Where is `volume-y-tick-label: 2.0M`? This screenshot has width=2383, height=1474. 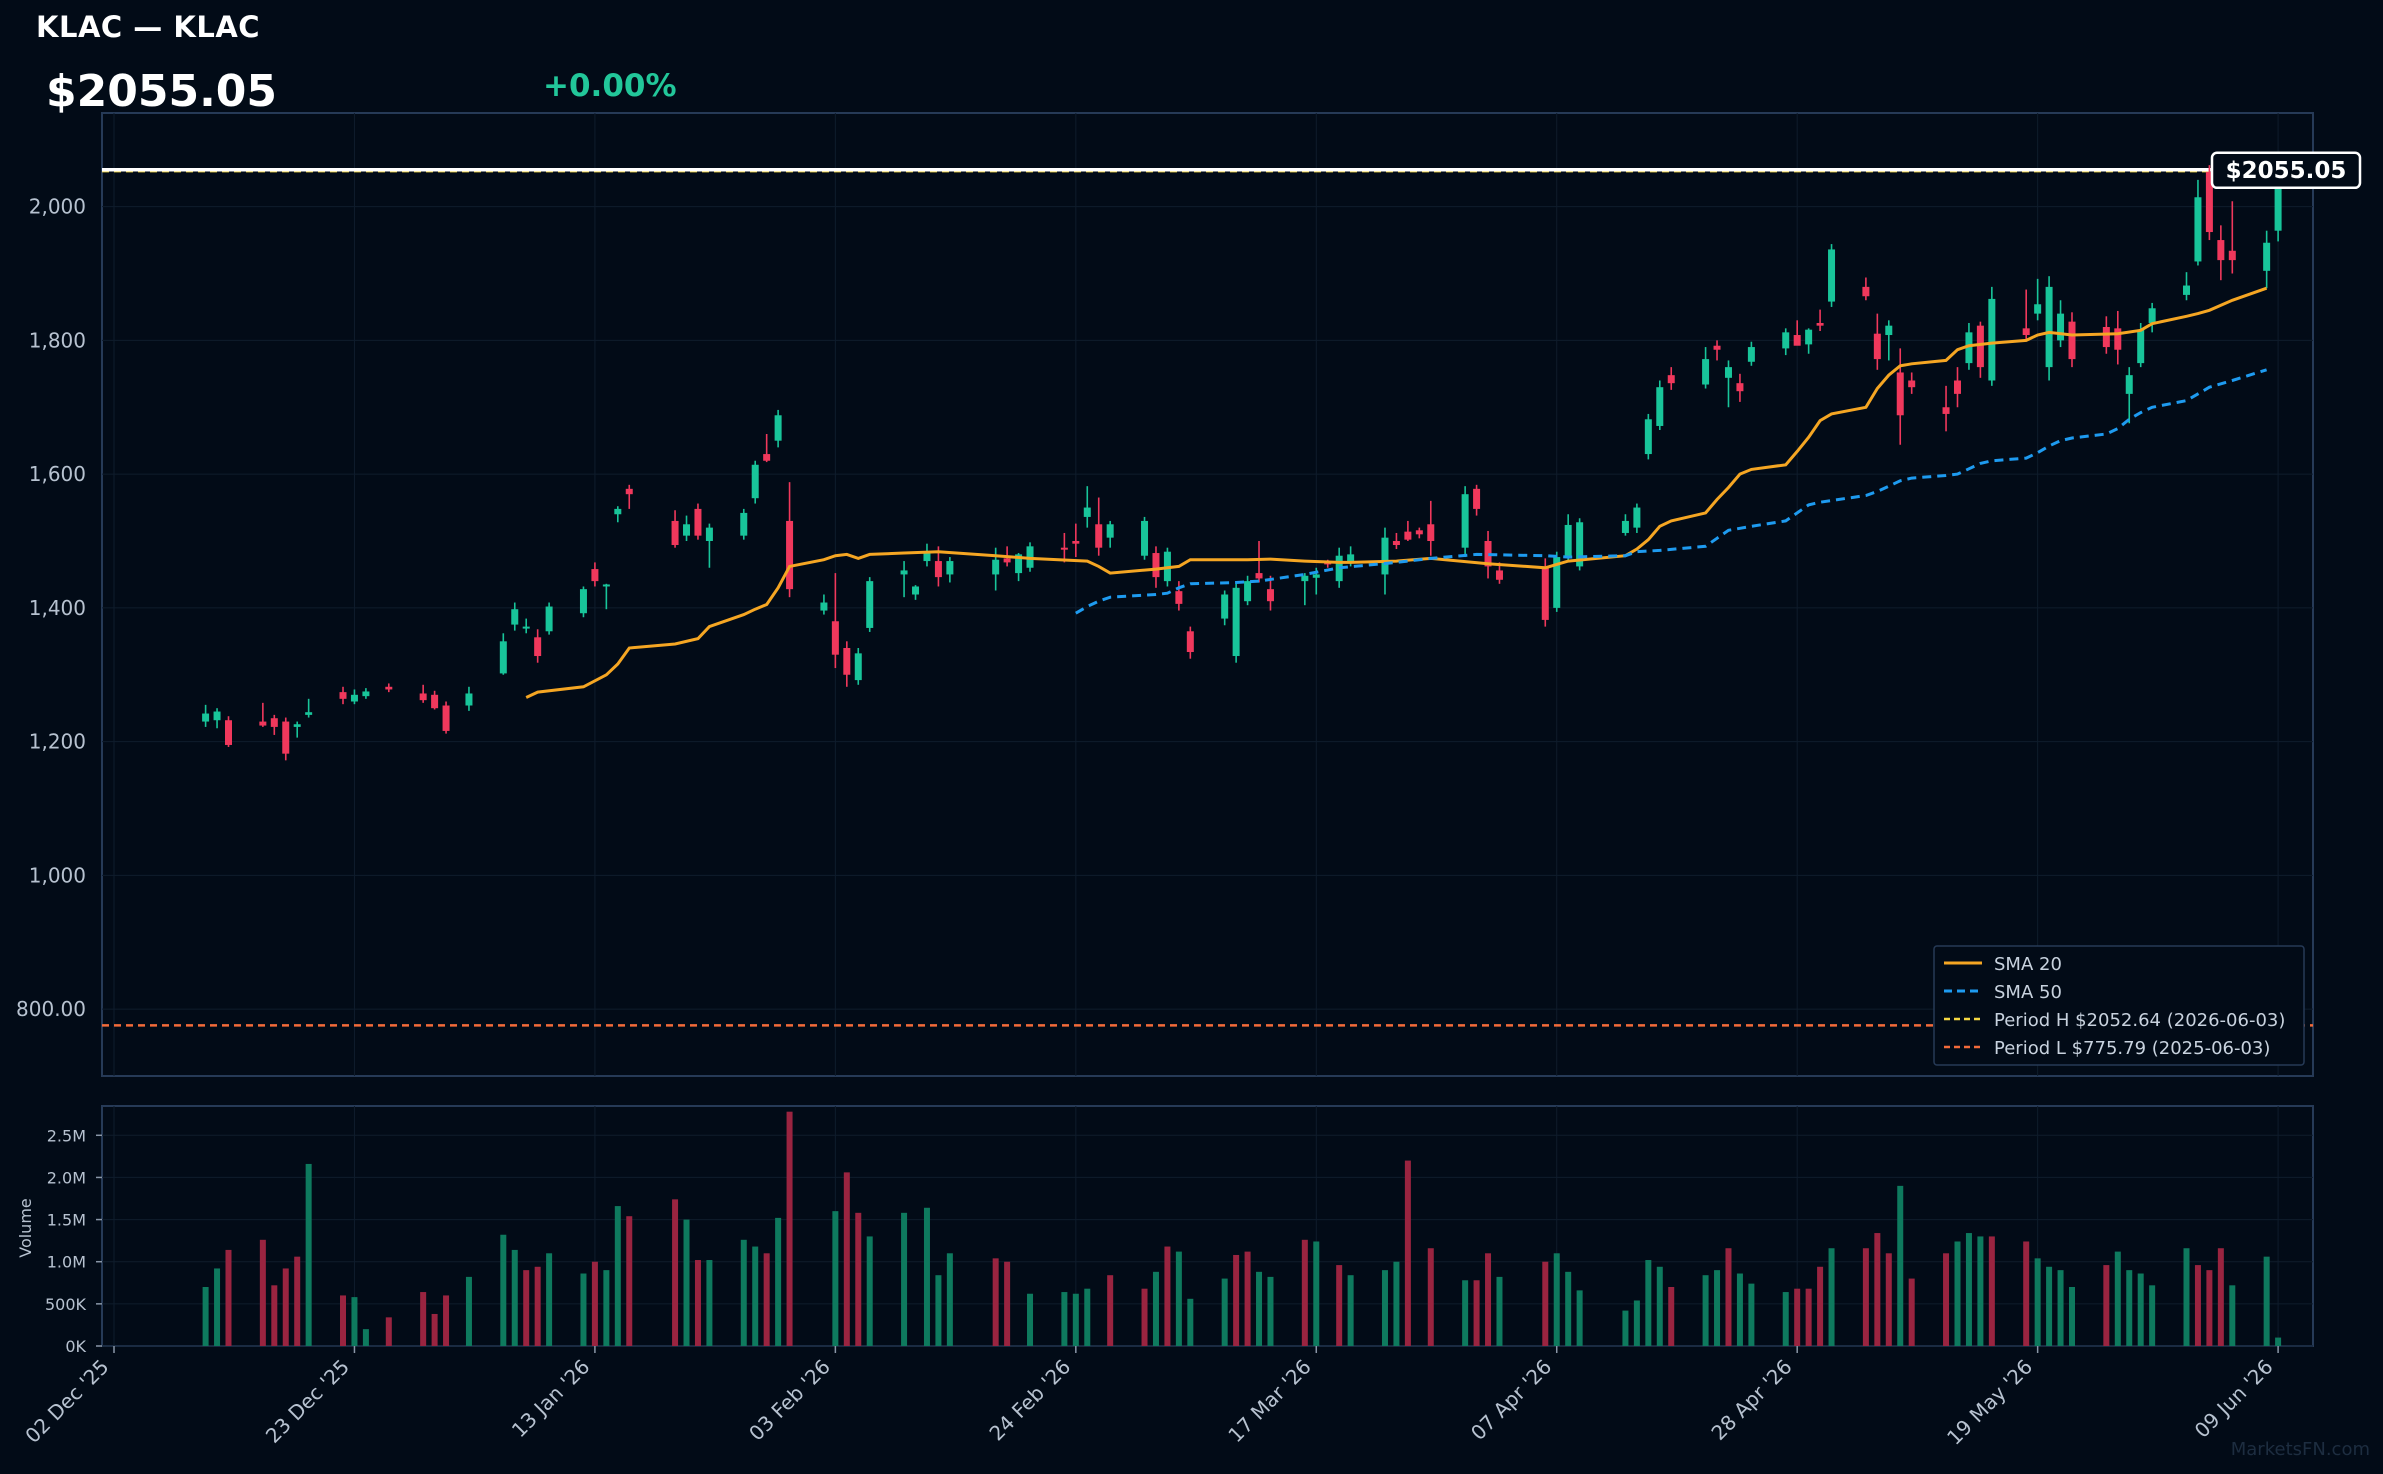
volume-y-tick-label: 2.0M is located at coordinates (66, 1177).